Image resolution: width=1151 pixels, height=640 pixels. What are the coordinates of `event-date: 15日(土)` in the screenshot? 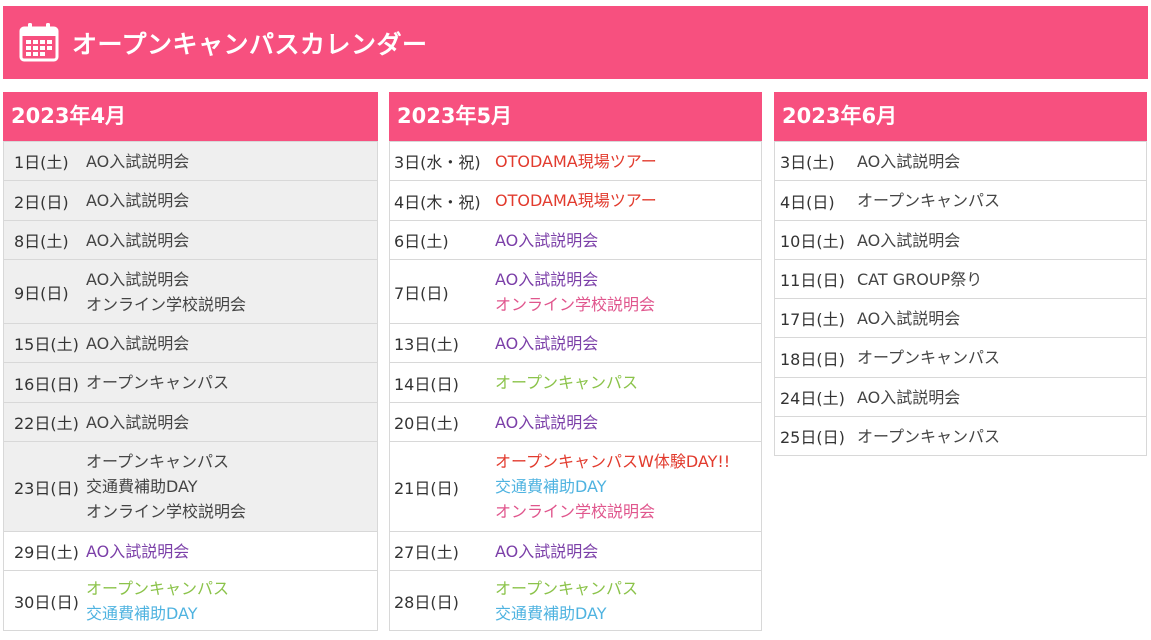 It's located at (46, 344).